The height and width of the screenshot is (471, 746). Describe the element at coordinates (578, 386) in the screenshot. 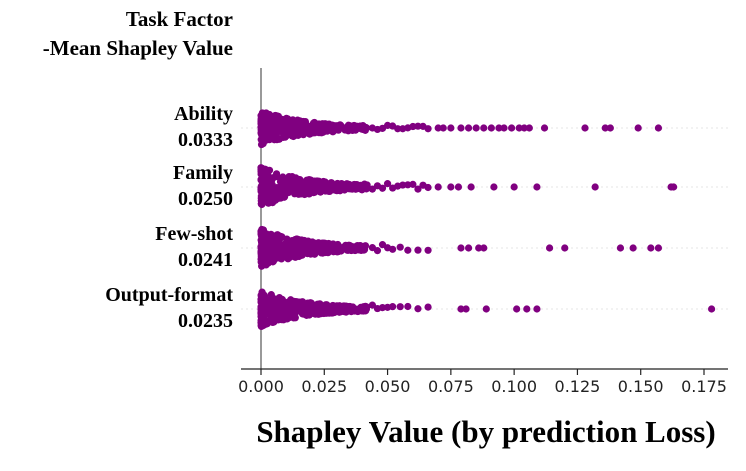

I see `x-tick-label: 0.125` at that location.